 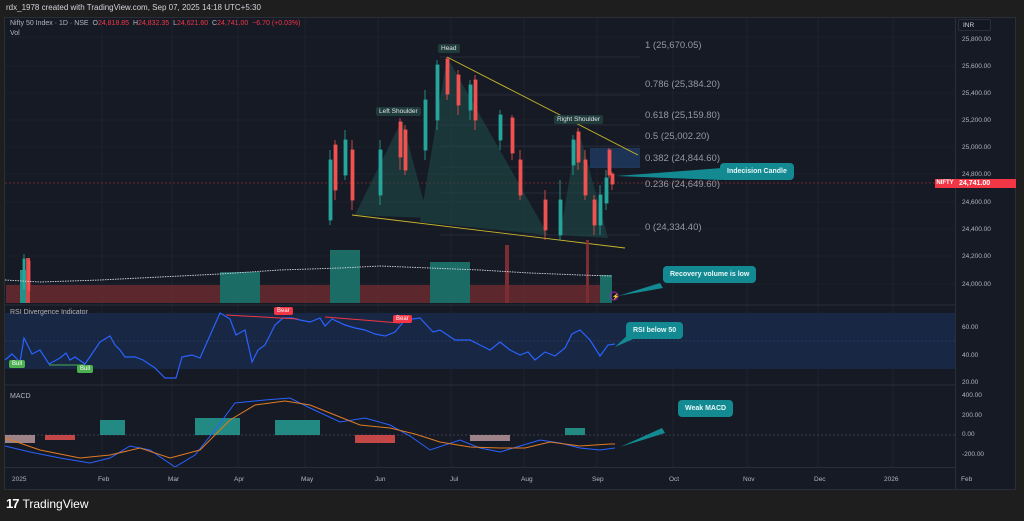 What do you see at coordinates (683, 158) in the screenshot?
I see `fib-level-0382: 0.382 (24,844.60)` at bounding box center [683, 158].